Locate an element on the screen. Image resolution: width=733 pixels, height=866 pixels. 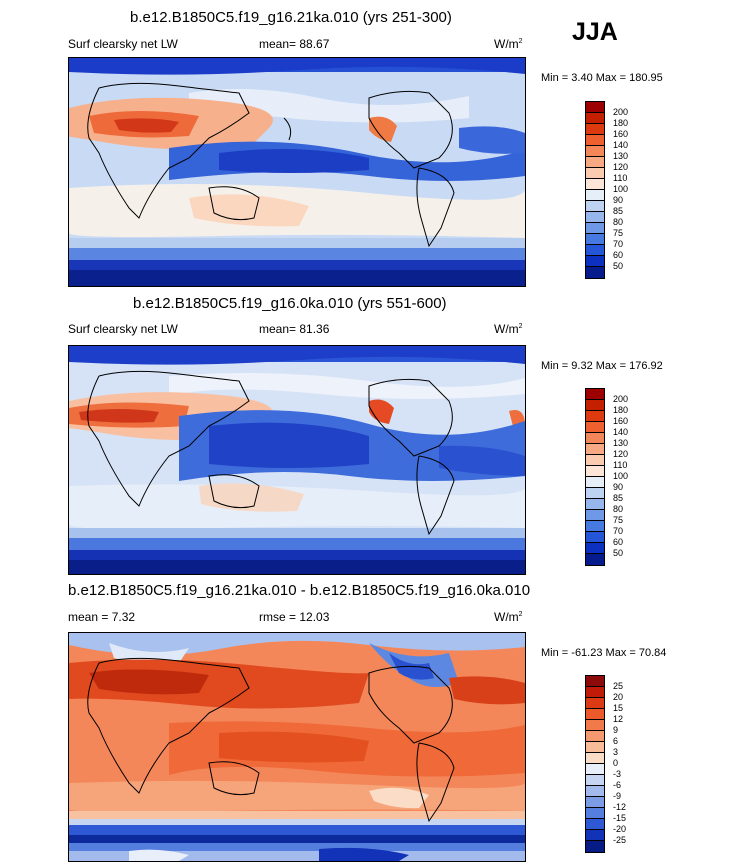
colorbar-tick-label: 9 is located at coordinates (616, 730).